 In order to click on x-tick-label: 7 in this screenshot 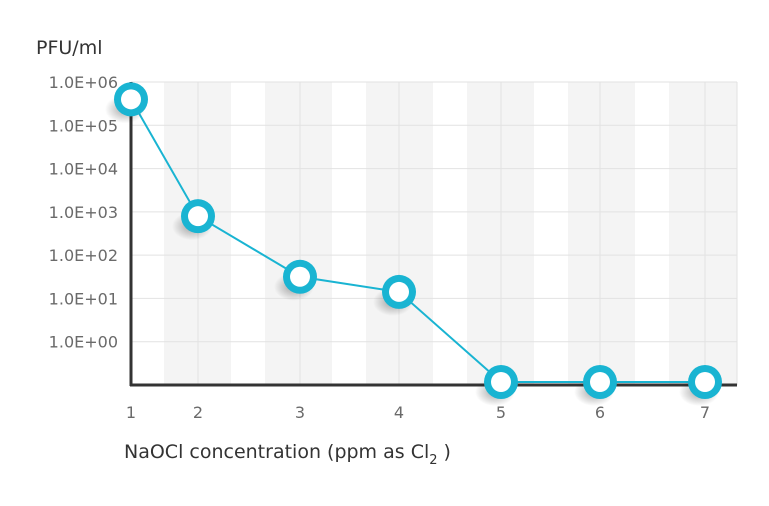, I will do `click(705, 412)`.